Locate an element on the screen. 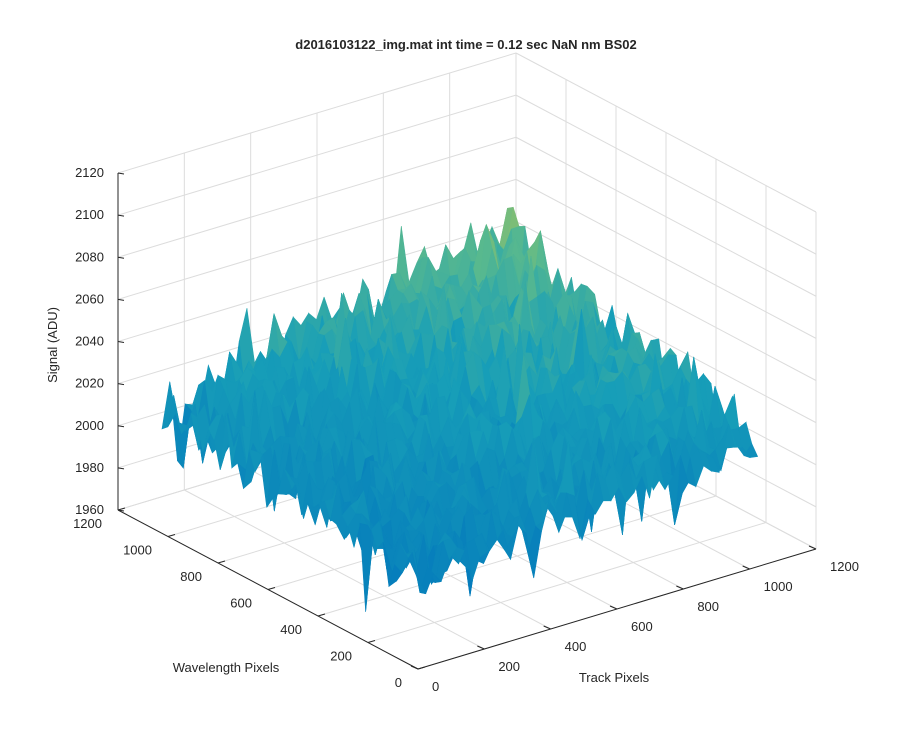 The image size is (900, 750). z-axis-label: Signal (ADU) is located at coordinates (52, 345).